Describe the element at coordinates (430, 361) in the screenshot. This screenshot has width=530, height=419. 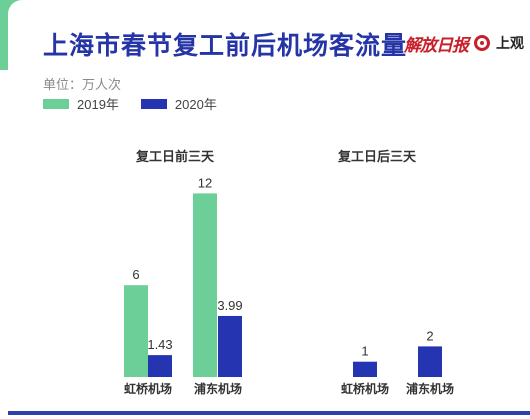
I see `bar-g1-2020-c1` at that location.